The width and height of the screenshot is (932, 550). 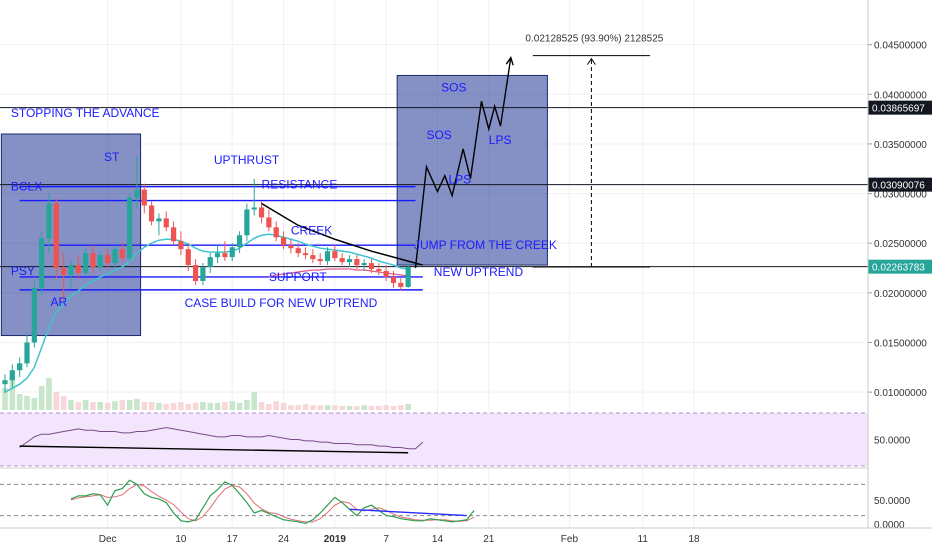 What do you see at coordinates (489, 539) in the screenshot?
I see `time-tick-label: 21` at bounding box center [489, 539].